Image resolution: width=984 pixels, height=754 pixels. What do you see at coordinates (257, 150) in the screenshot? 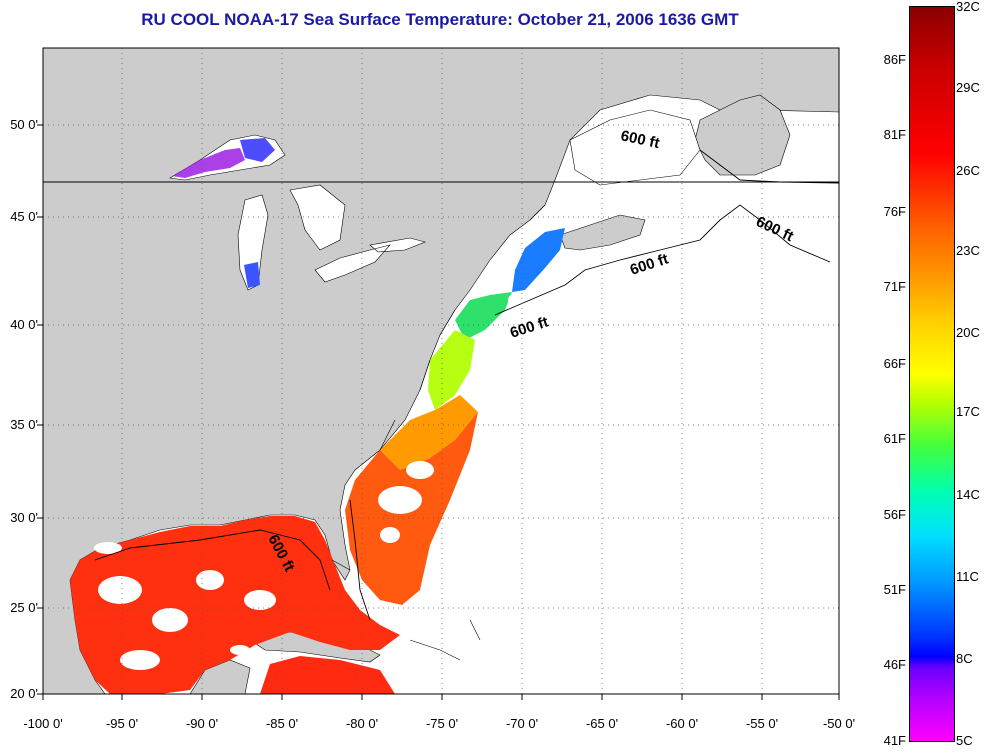
I see `sst-superior-blue` at bounding box center [257, 150].